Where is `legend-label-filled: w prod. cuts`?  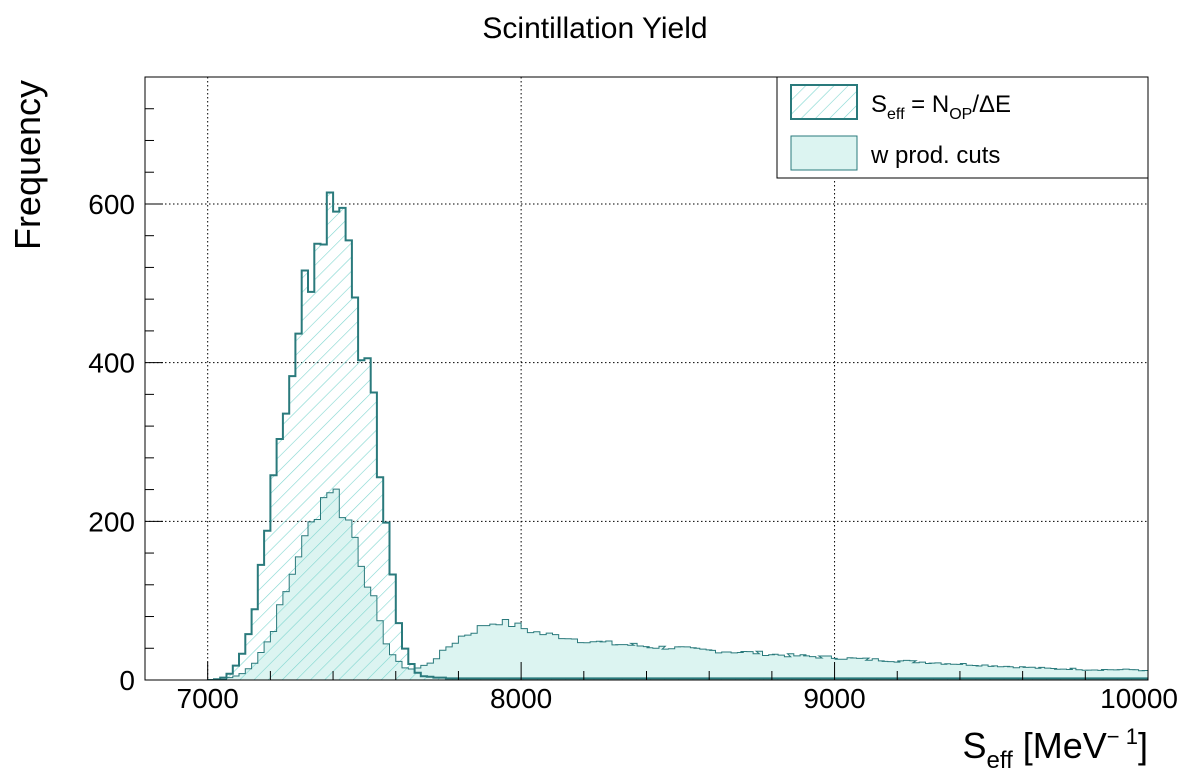 legend-label-filled: w prod. cuts is located at coordinates (935, 155).